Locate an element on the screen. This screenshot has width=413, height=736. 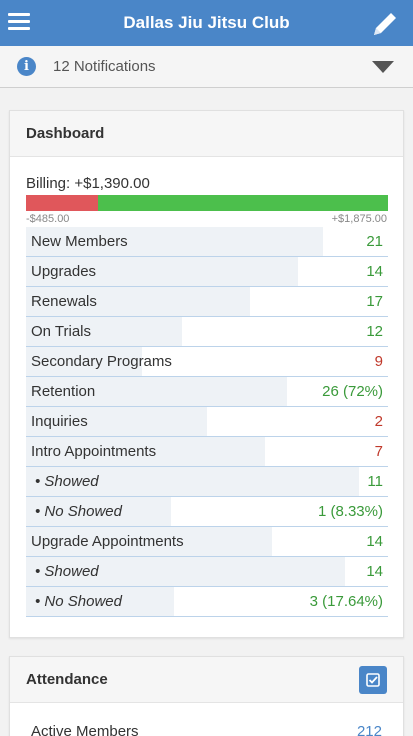
dashboard-header: Dashboard is located at coordinates (206, 134).